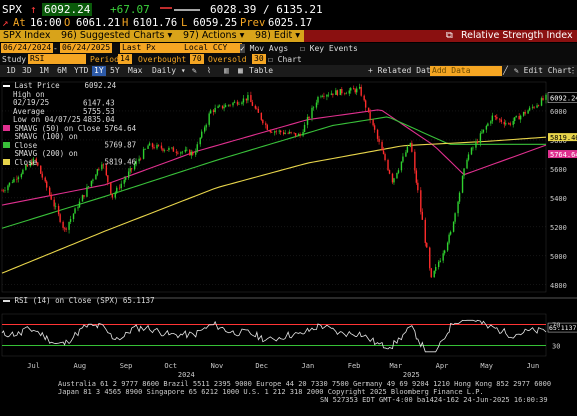 The height and width of the screenshot is (416, 577). What do you see at coordinates (329, 48) in the screenshot?
I see `key-events-checkbox: ☐ Key Events` at bounding box center [329, 48].